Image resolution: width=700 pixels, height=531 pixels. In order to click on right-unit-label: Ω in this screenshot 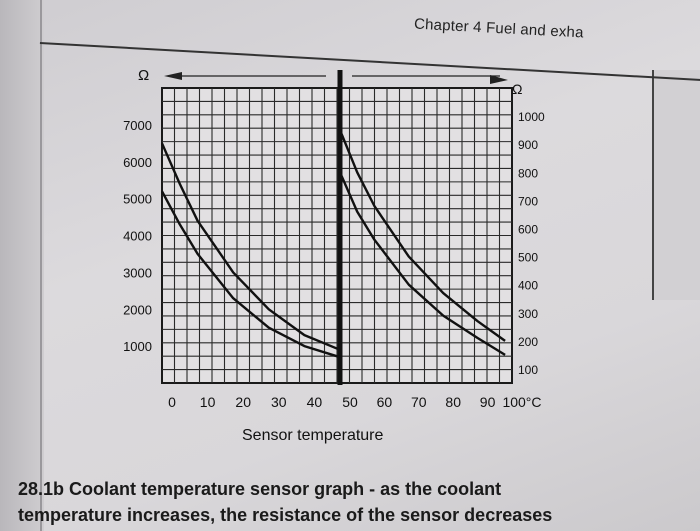, I will do `click(517, 89)`.